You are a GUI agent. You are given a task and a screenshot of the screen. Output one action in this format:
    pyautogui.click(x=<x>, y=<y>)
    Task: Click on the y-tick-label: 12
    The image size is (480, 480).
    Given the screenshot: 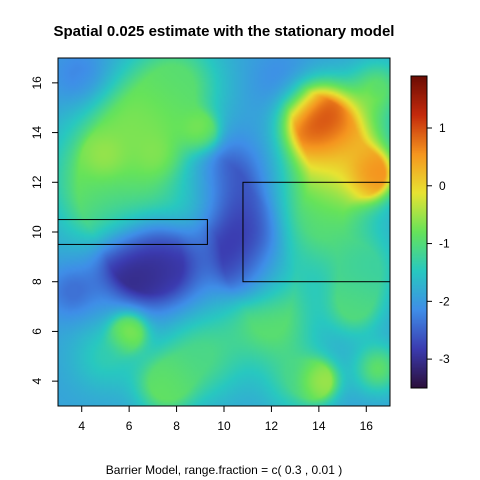 What is the action you would take?
    pyautogui.click(x=37, y=182)
    